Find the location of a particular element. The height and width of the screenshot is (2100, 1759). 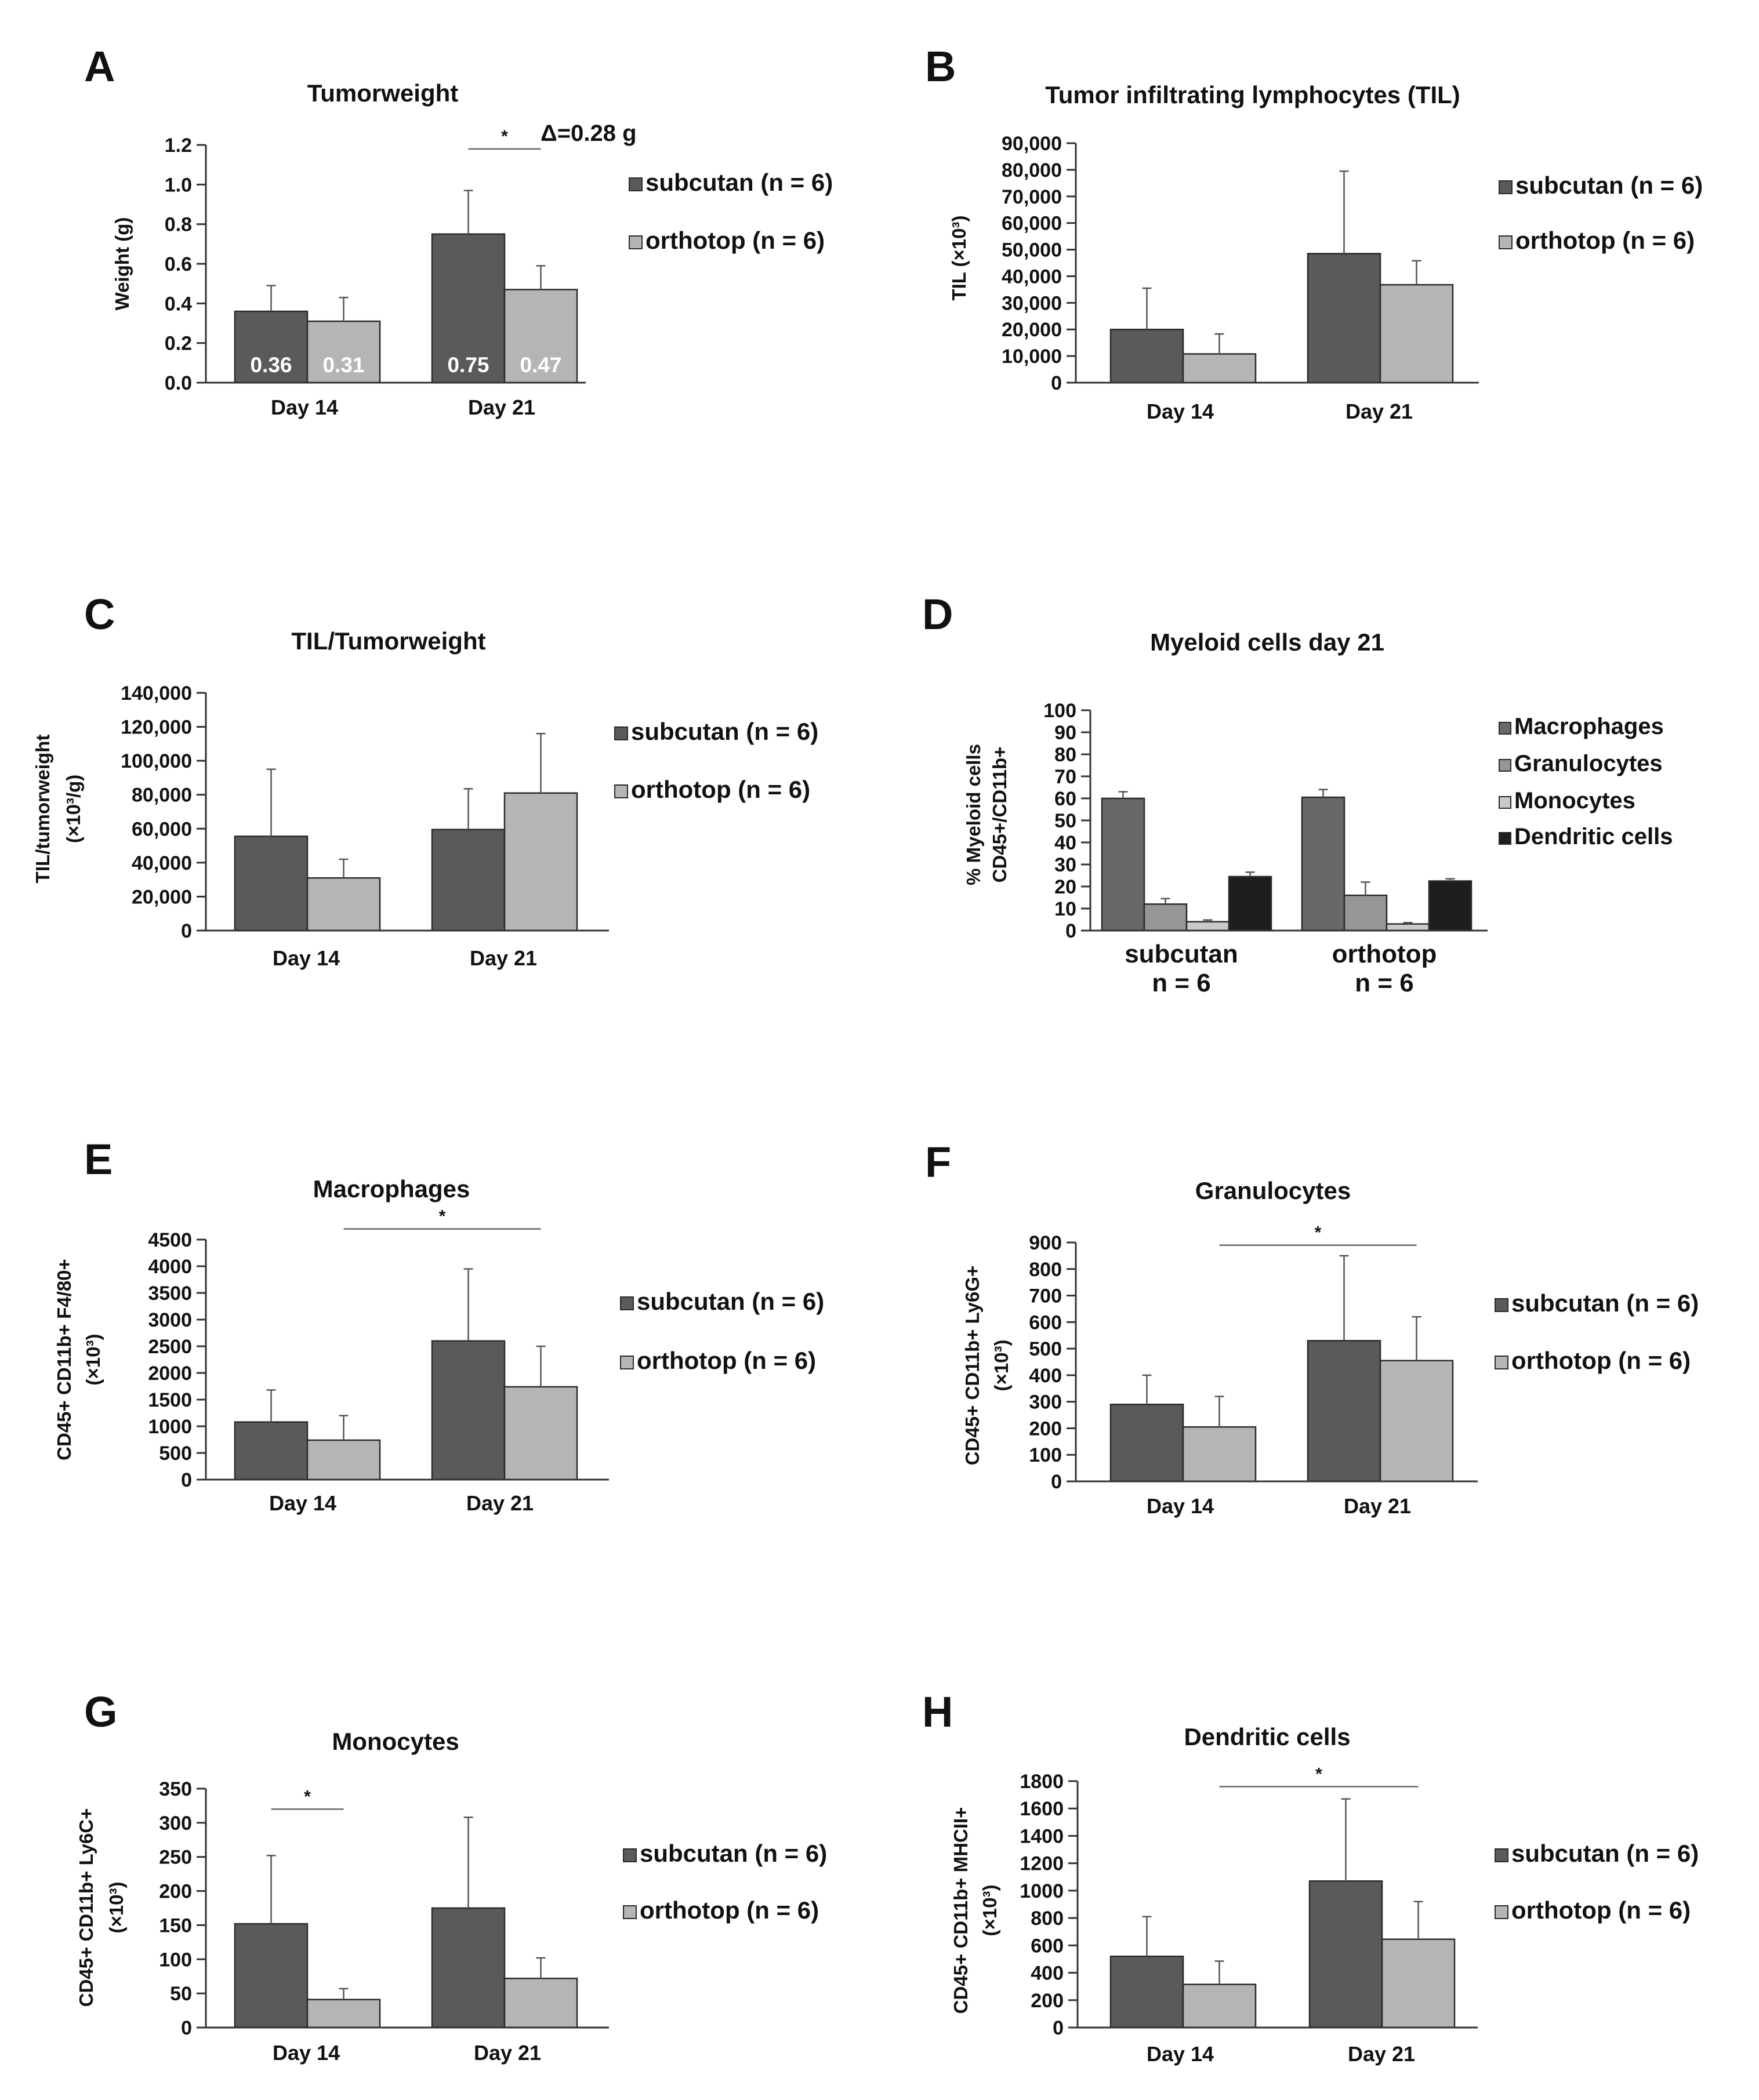

legend-swatch-dendritic is located at coordinates (1505, 838).